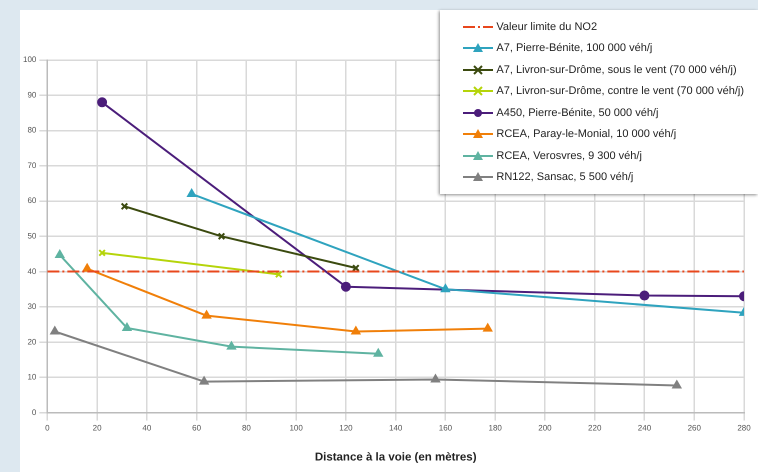 This screenshot has width=758, height=472. Describe the element at coordinates (29, 59) in the screenshot. I see `y-tick-label: 100` at that location.